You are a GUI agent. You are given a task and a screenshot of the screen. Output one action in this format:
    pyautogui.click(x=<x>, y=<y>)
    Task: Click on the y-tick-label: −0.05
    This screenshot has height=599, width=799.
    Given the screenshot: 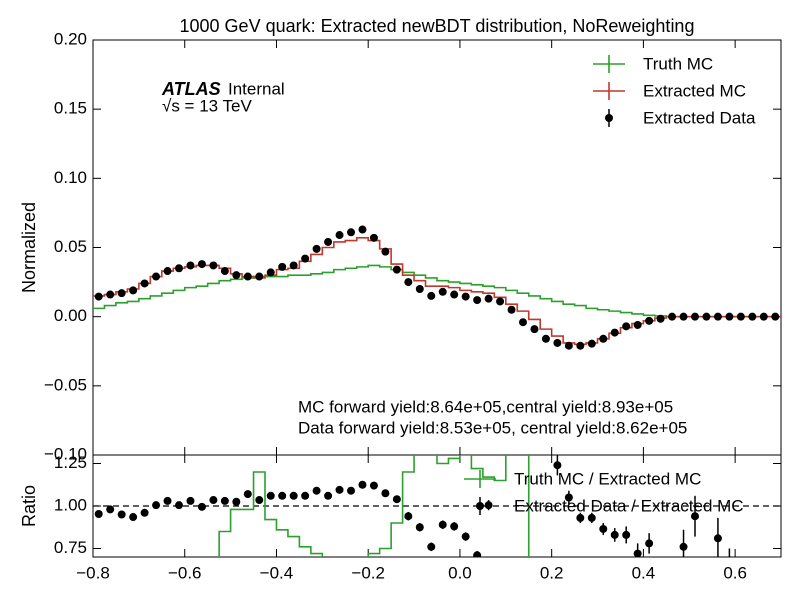 What is the action you would take?
    pyautogui.click(x=65, y=384)
    